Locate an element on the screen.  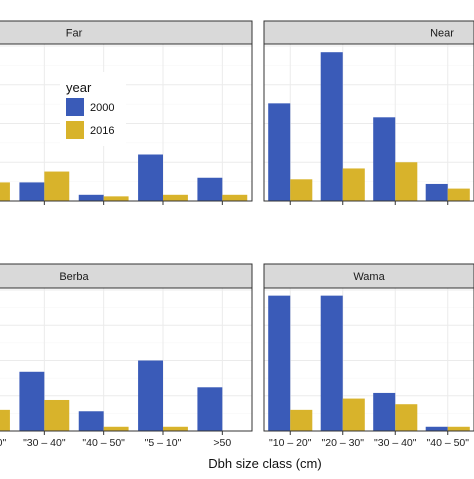
facet-strip-label: Berba is located at coordinates (74, 277).